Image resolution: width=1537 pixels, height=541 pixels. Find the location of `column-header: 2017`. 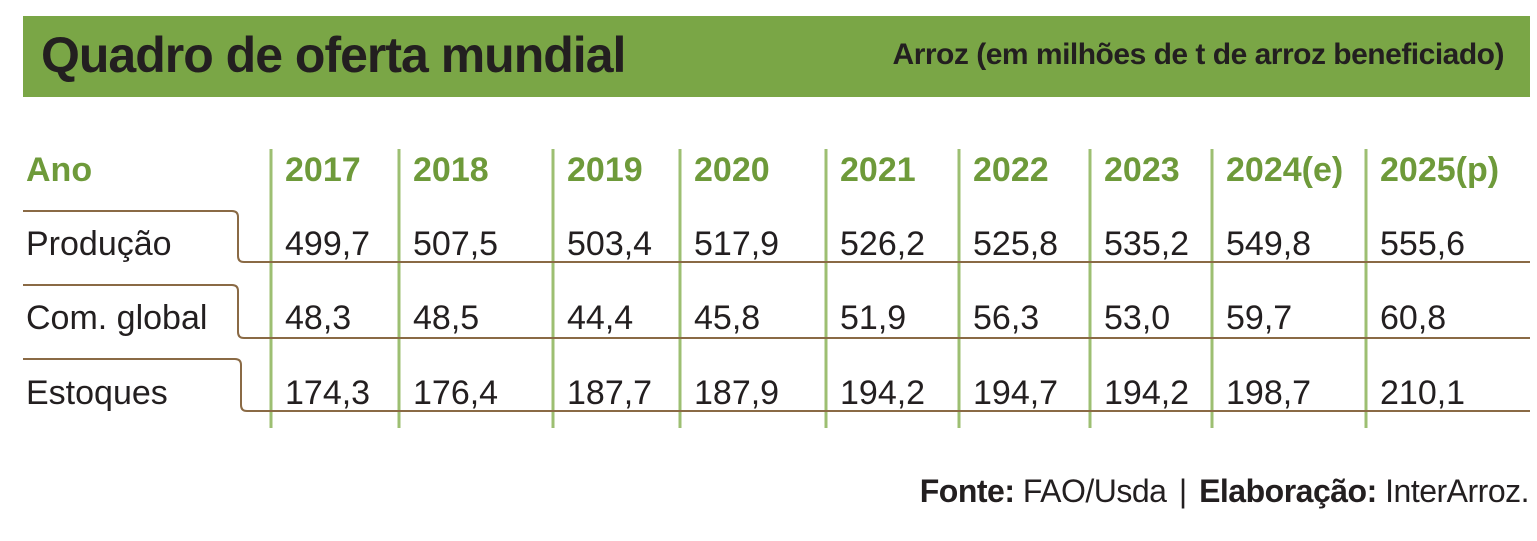

column-header: 2017 is located at coordinates (323, 170).